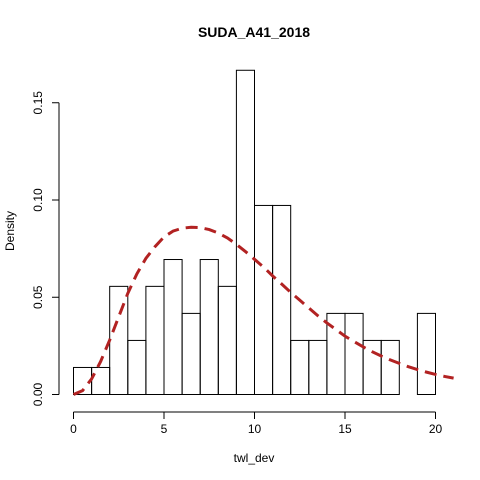  I want to click on x-tick-label-1: 5, so click(164, 429).